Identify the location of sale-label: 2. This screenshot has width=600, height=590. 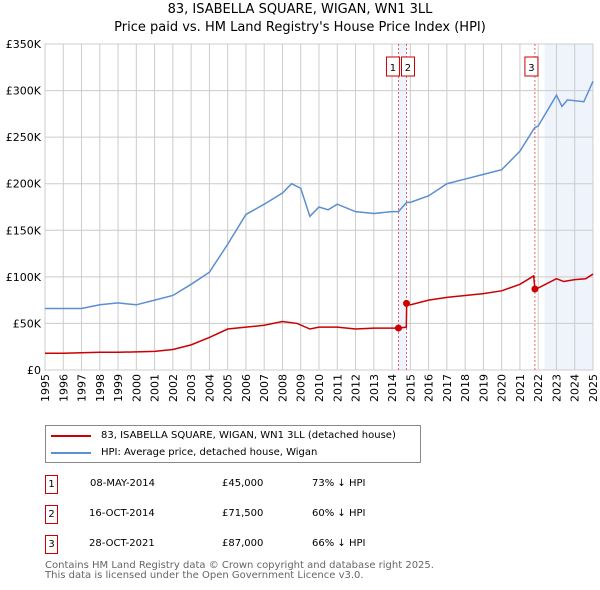
(408, 68).